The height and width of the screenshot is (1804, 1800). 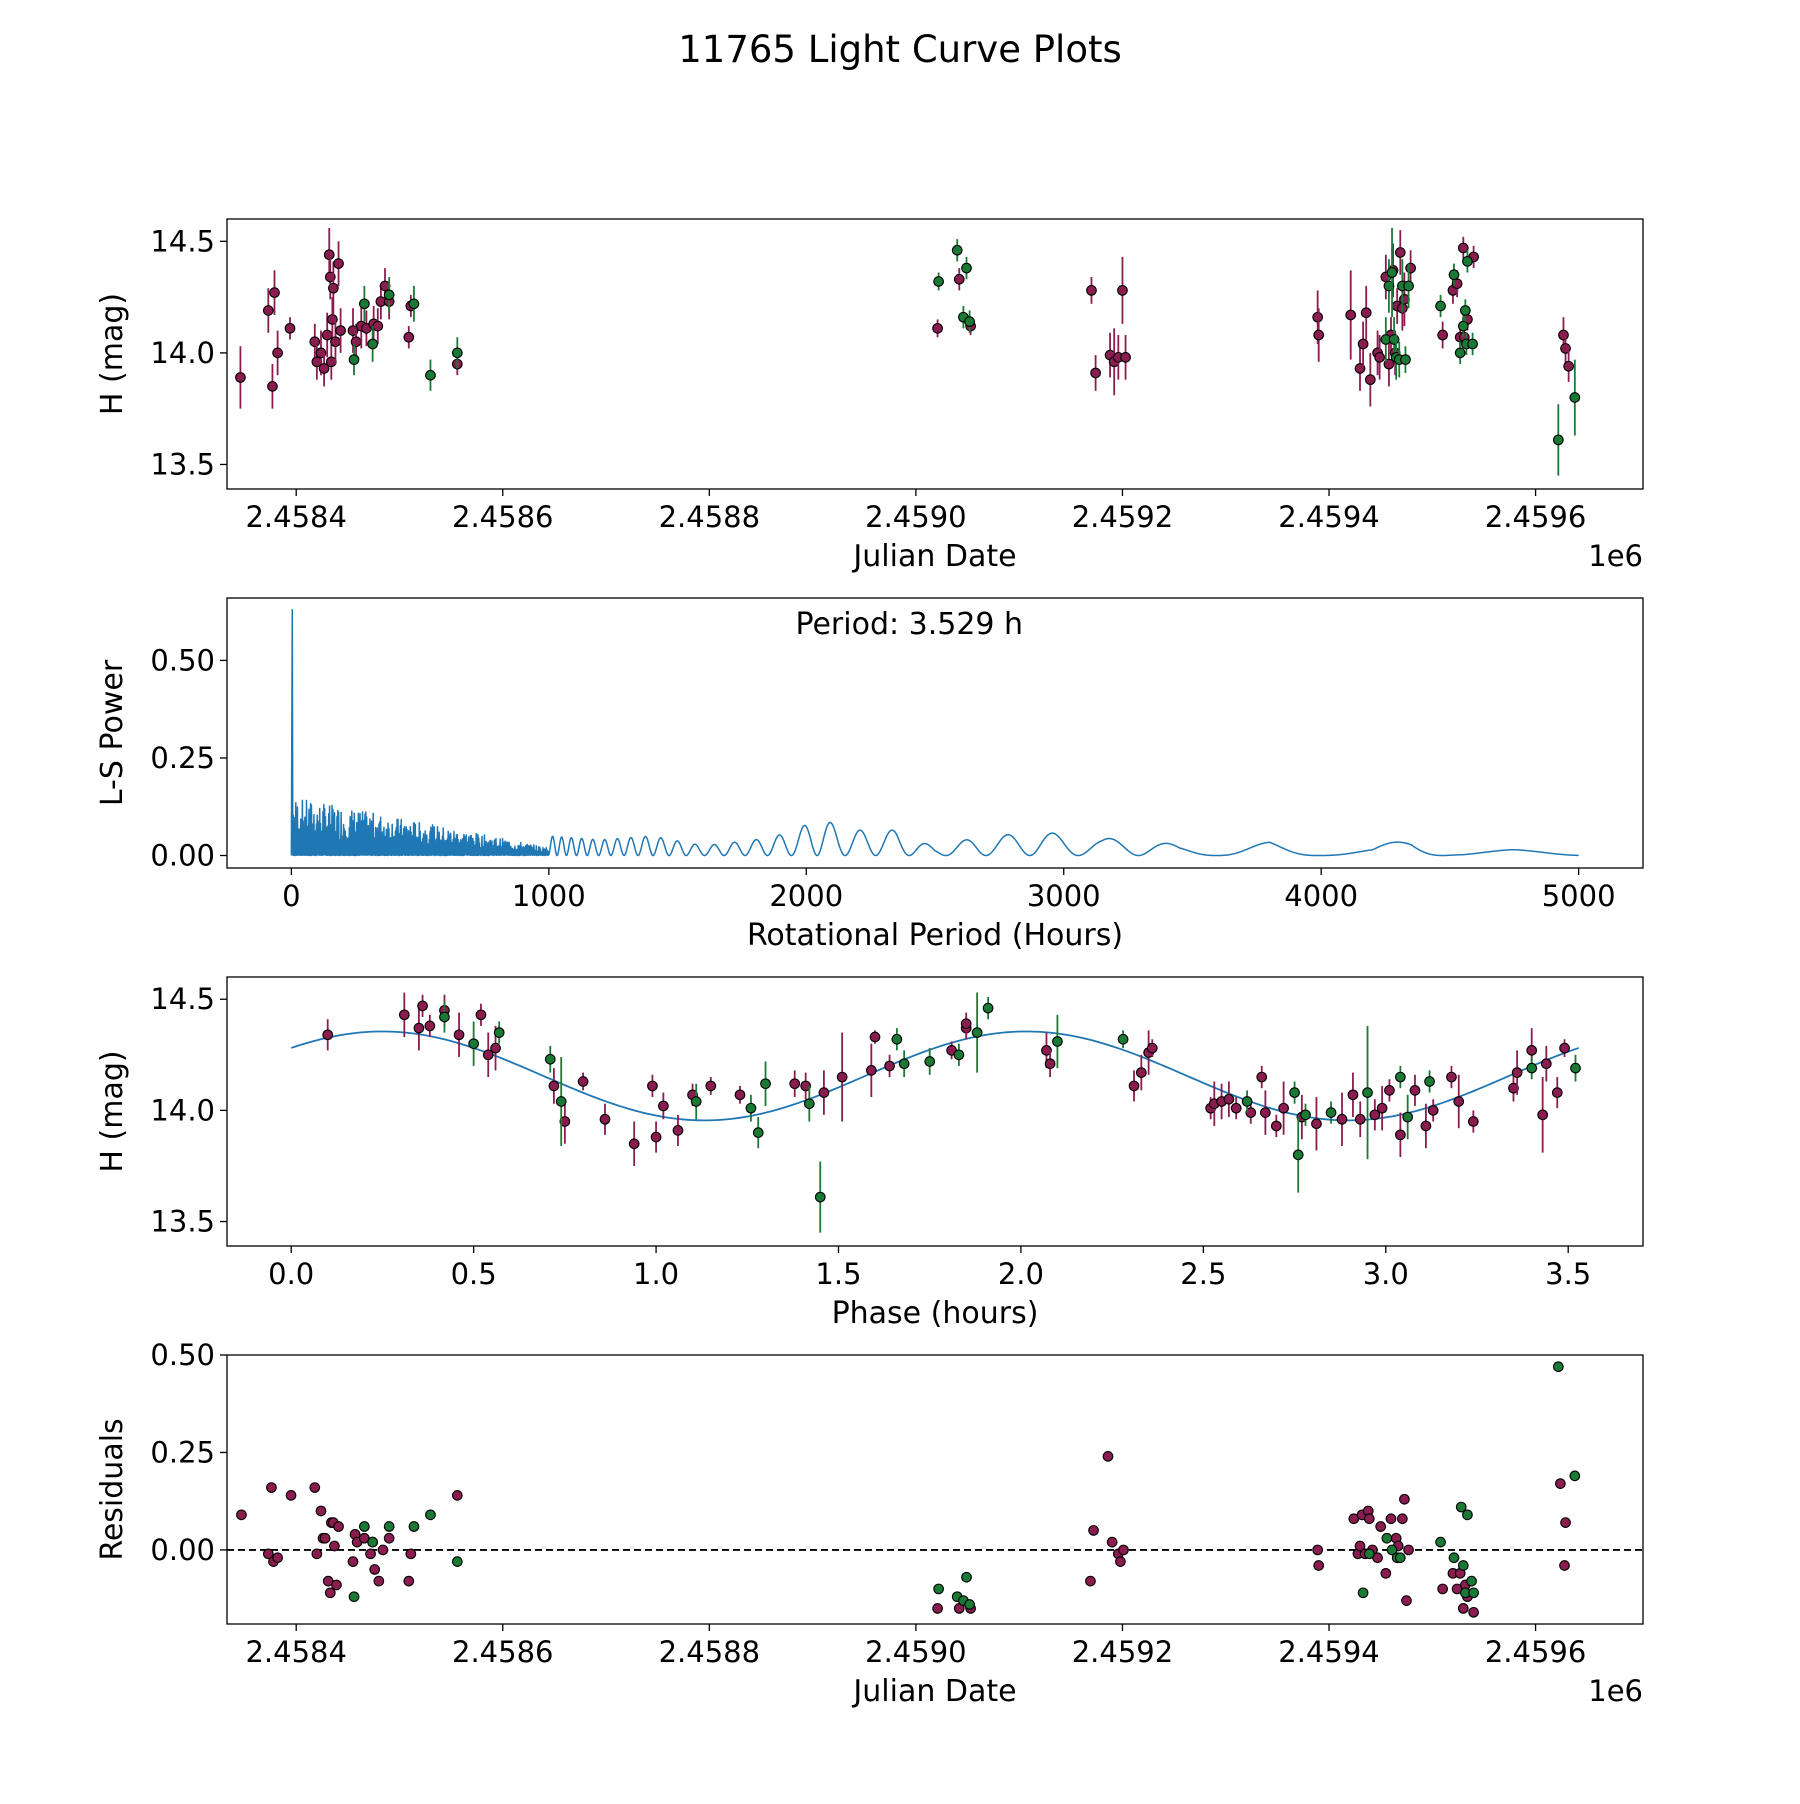 What do you see at coordinates (291, 1274) in the screenshot?
I see `x-tick-label: 0.0` at bounding box center [291, 1274].